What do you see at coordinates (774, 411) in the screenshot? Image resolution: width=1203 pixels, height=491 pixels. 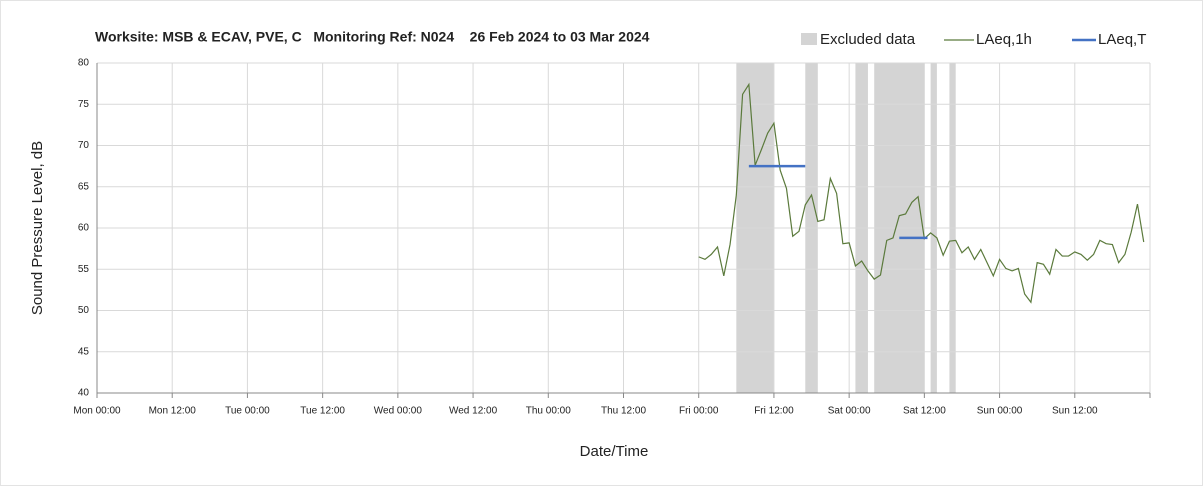 I see `x-tick-label: Fri 12:00` at bounding box center [774, 411].